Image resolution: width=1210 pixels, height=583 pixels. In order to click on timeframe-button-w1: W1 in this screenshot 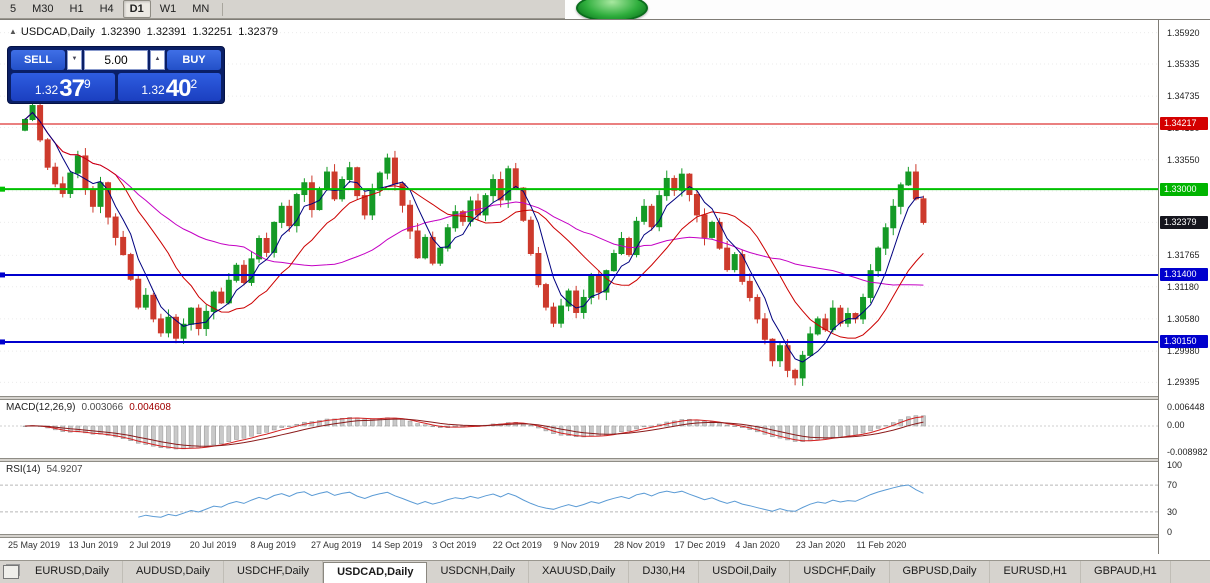, I will do `click(168, 9)`.